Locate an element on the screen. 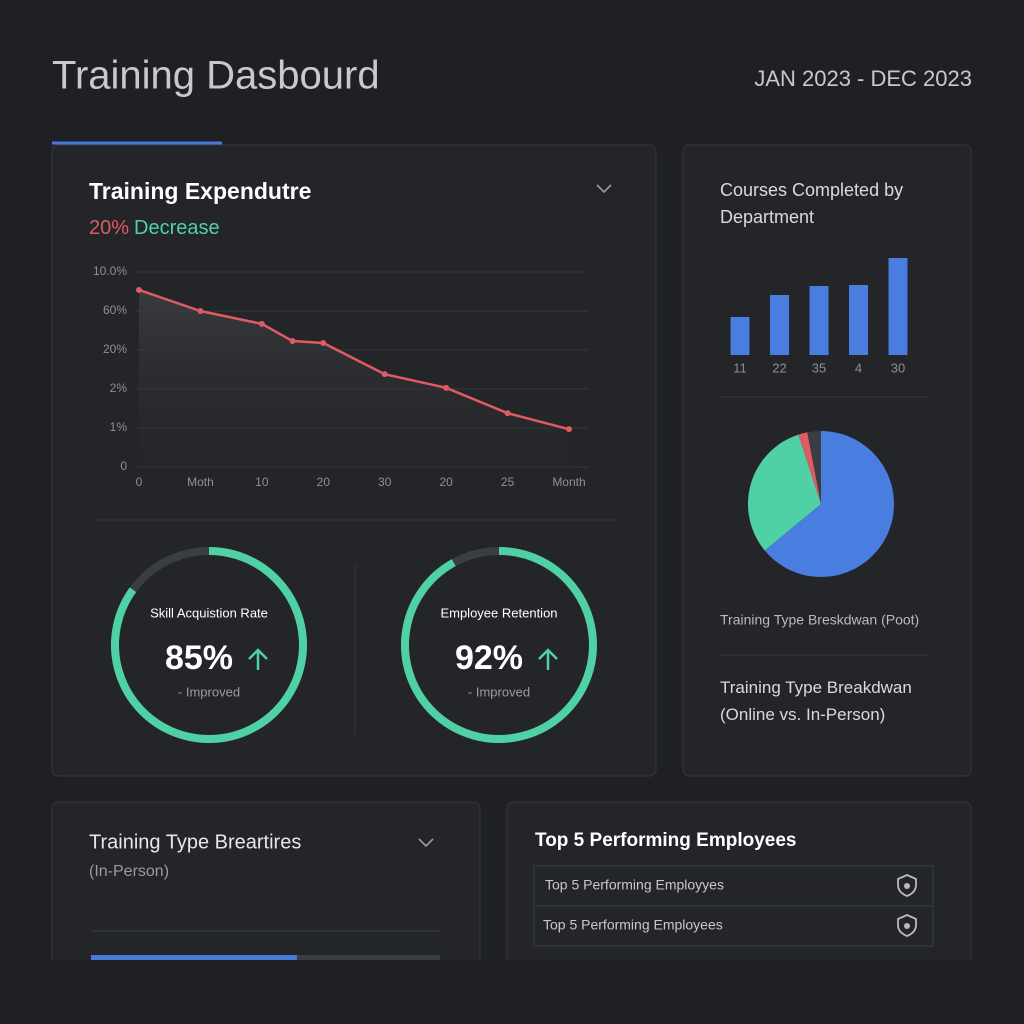  x-tick-label: 22 is located at coordinates (779, 367).